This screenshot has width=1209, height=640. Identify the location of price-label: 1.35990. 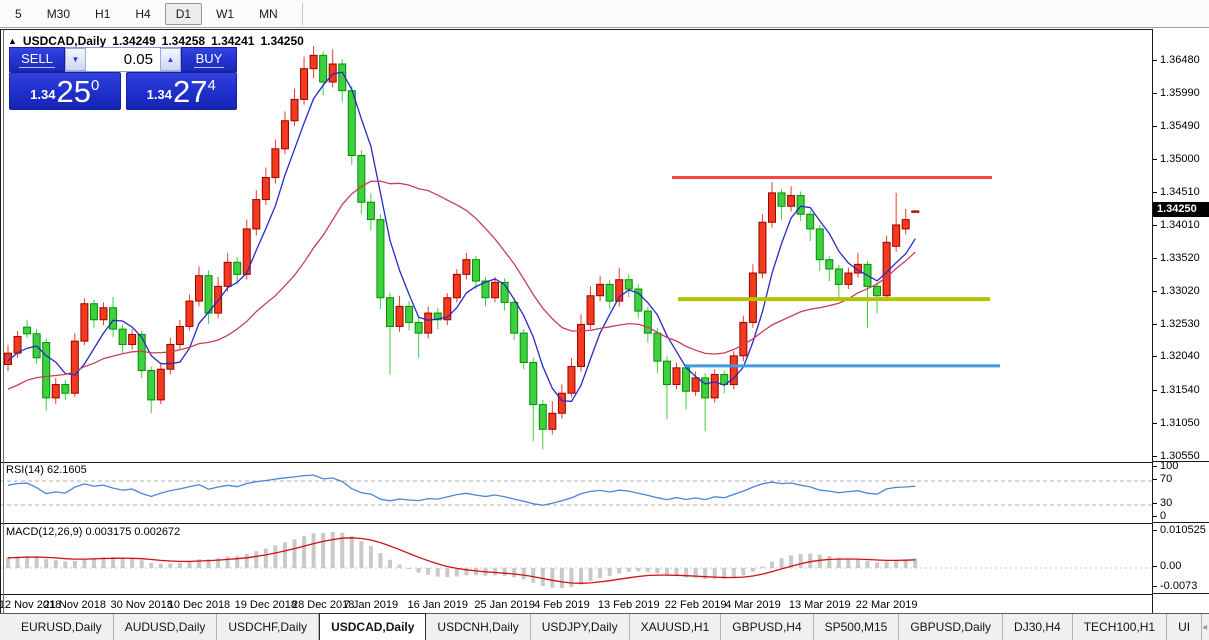
(1176, 93).